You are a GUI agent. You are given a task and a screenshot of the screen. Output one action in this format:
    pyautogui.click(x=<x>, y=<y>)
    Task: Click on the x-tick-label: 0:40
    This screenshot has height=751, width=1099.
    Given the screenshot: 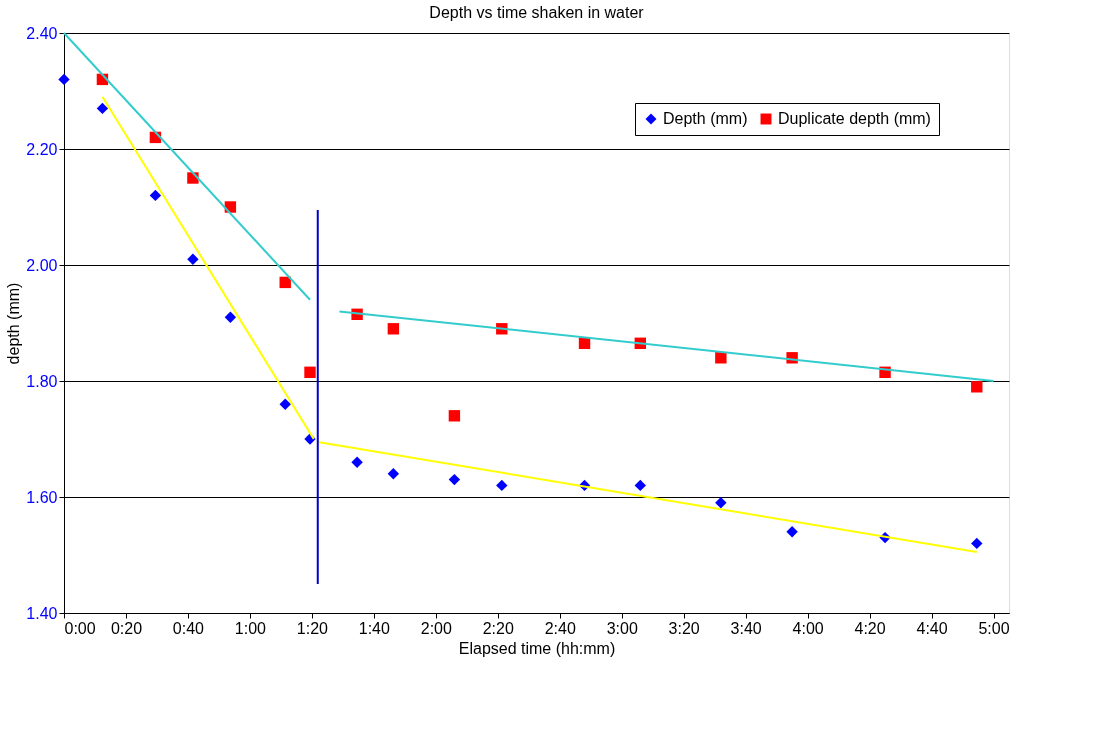 What is the action you would take?
    pyautogui.click(x=188, y=628)
    